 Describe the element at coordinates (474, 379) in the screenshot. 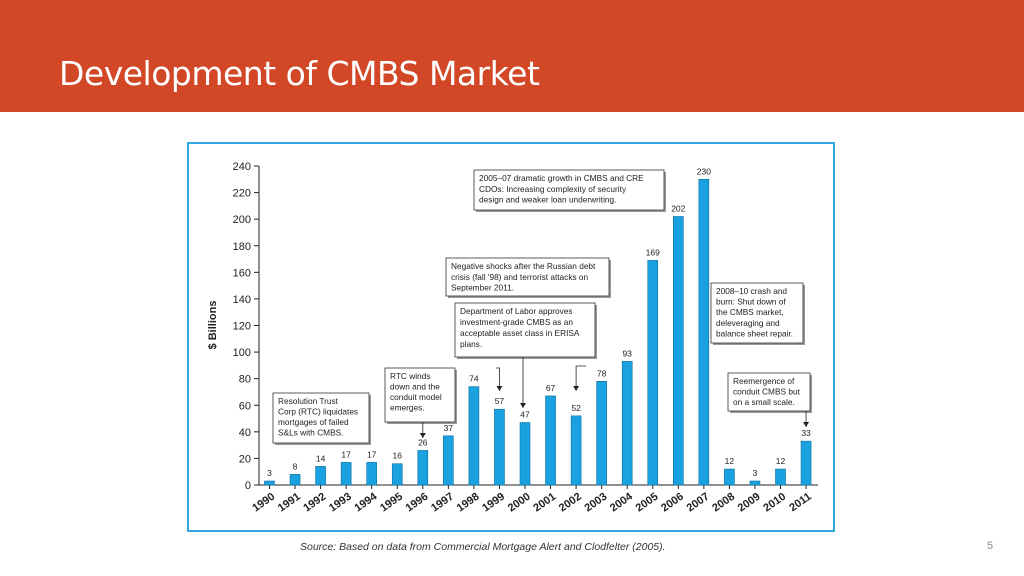

I see `bar-value-label: 74` at that location.